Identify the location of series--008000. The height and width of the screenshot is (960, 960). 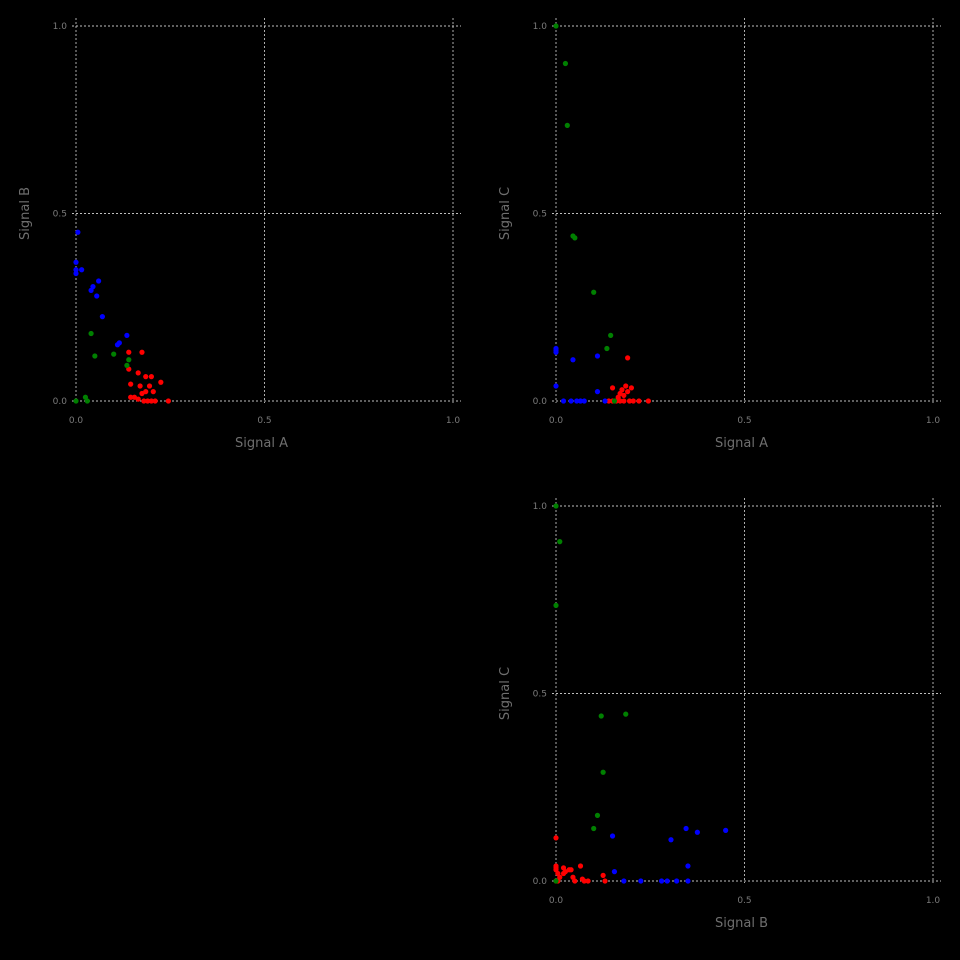
(585, 213).